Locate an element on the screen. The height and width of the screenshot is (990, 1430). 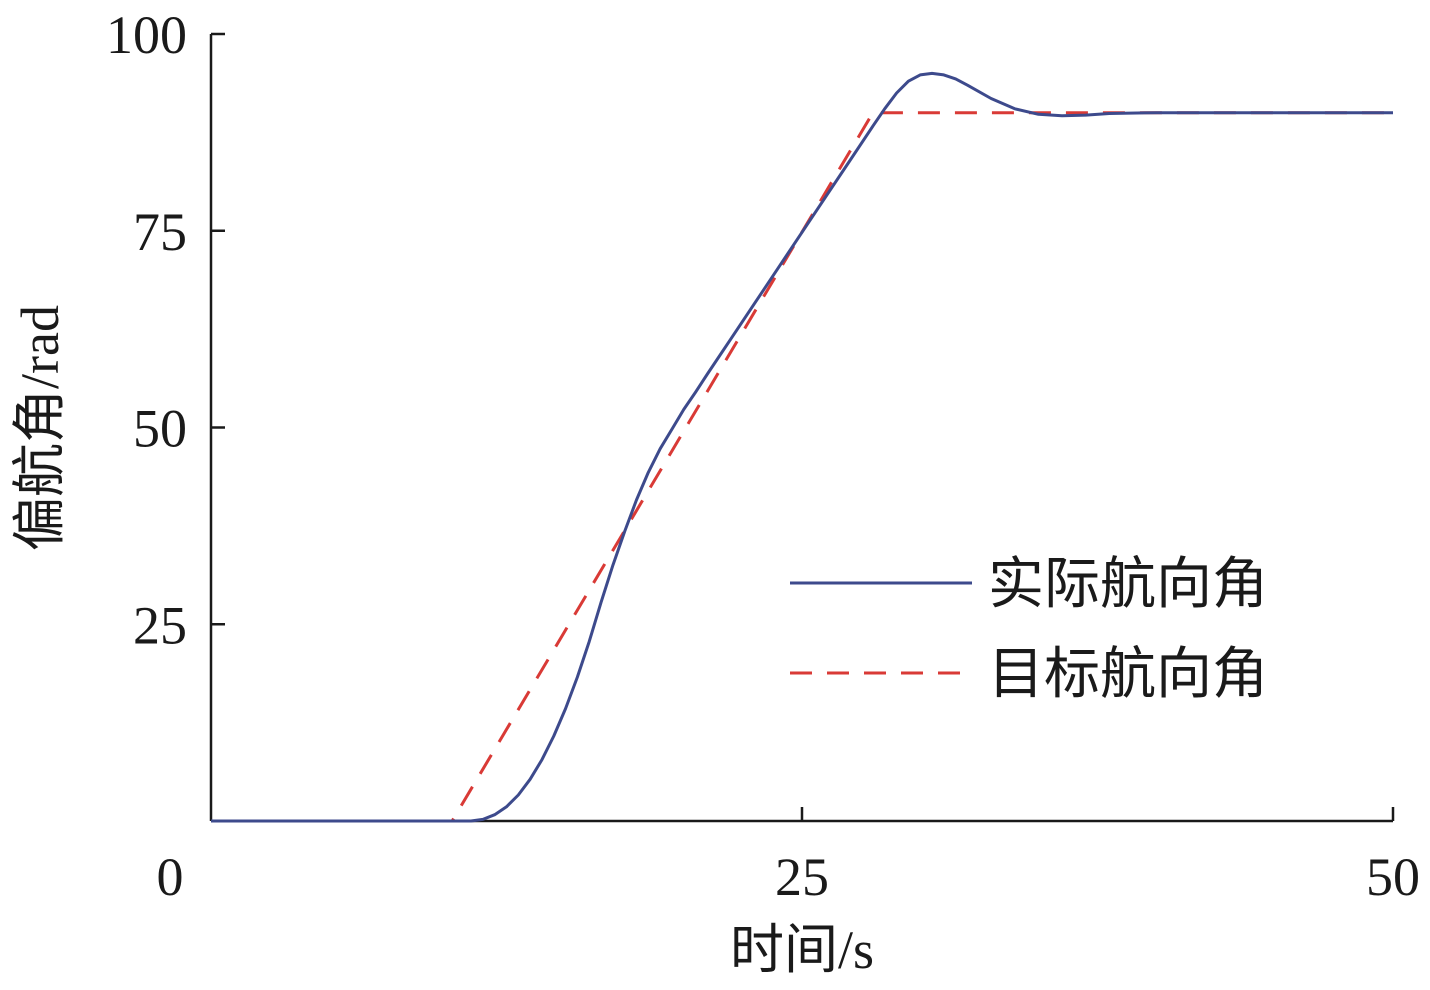
legend-label-actual-heading: 实际航向角 is located at coordinates (1128, 585).